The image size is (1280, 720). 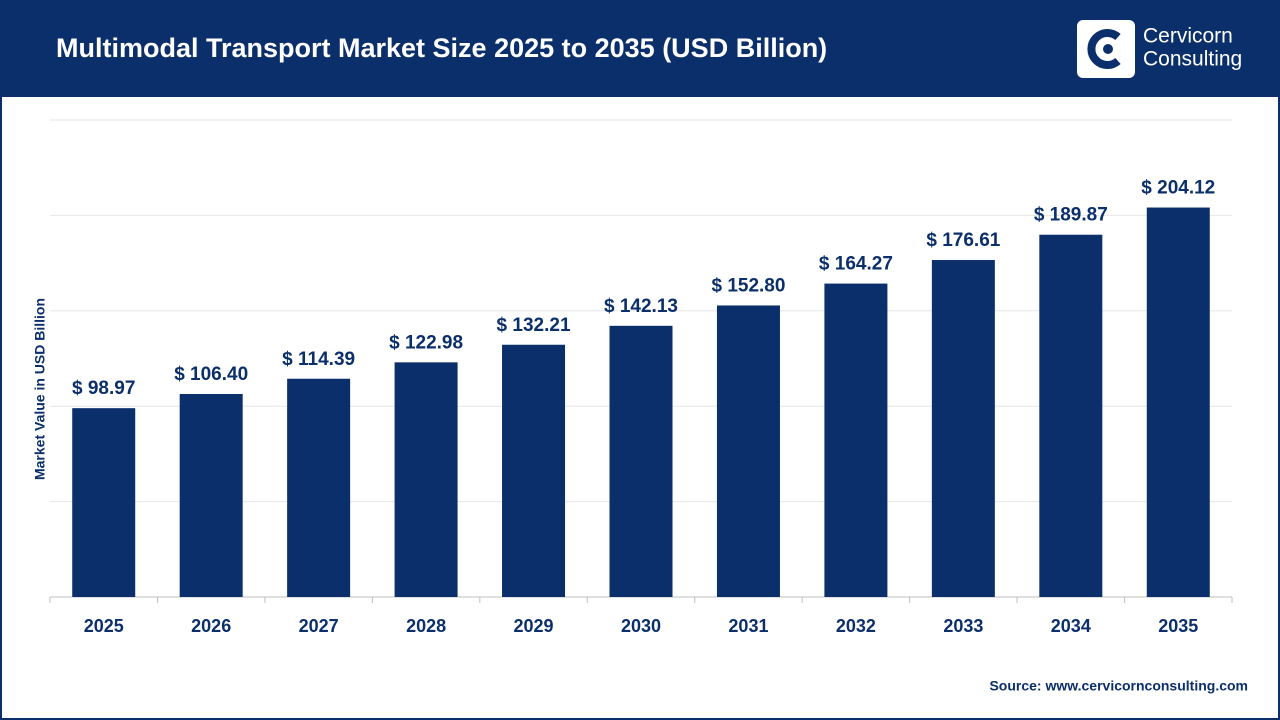 What do you see at coordinates (104, 626) in the screenshot?
I see `x-tick-label: 2025` at bounding box center [104, 626].